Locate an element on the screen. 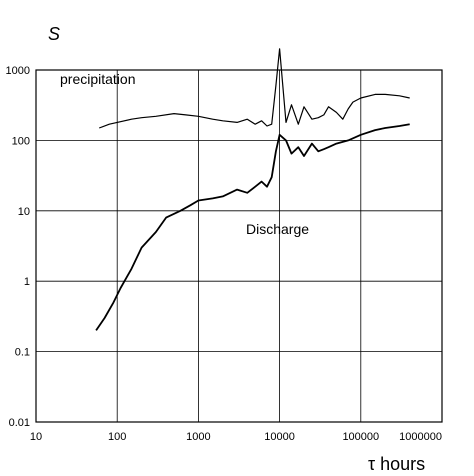 This screenshot has height=476, width=474. x-tick-label: 10 is located at coordinates (36, 437).